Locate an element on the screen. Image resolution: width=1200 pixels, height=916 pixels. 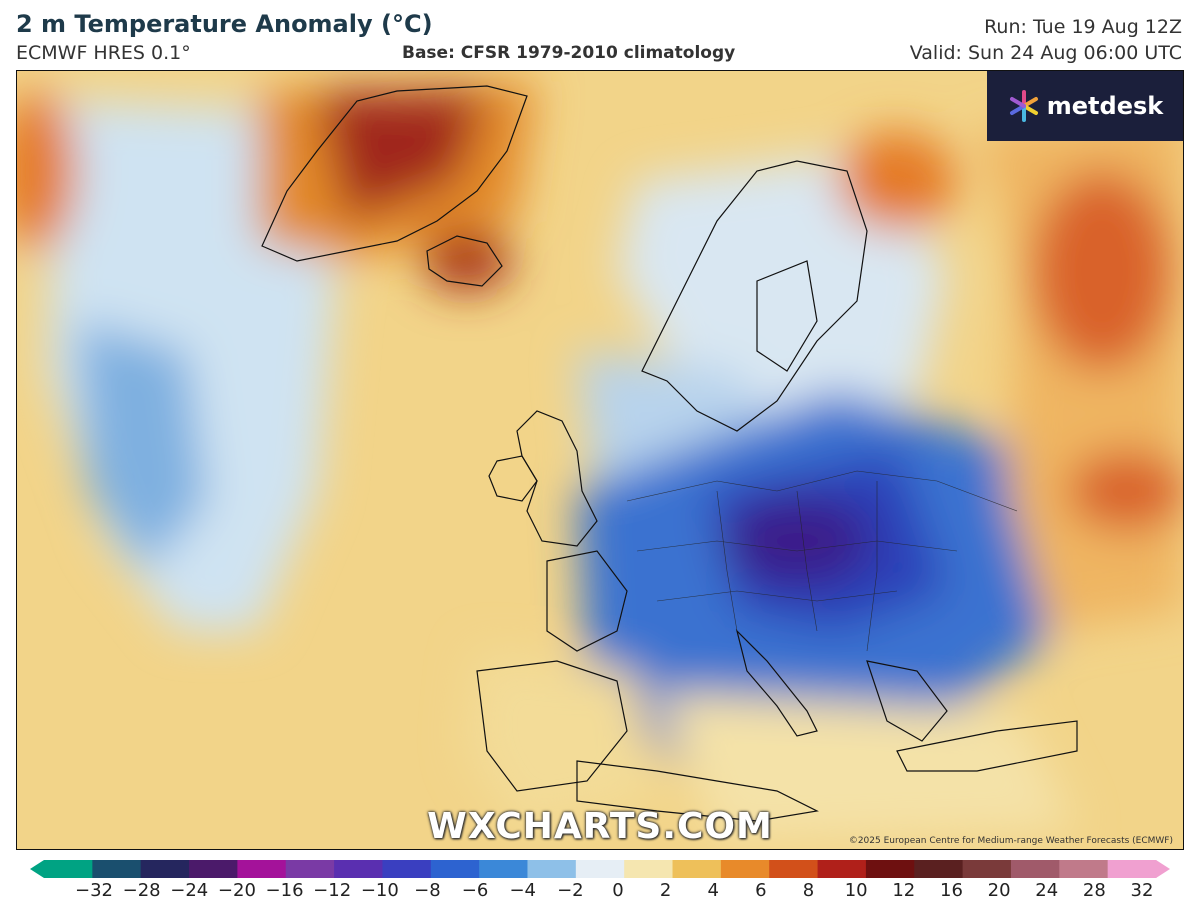
color-bar-tick: −6 is located at coordinates (475, 890).